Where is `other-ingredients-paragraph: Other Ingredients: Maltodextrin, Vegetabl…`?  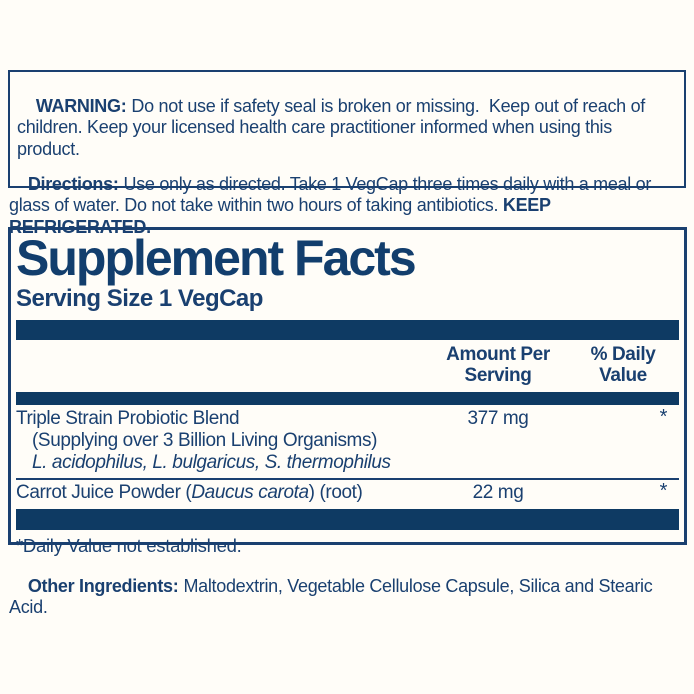
other-ingredients-paragraph: Other Ingredients: Maltodextrin, Vegetabl… is located at coordinates (350, 597).